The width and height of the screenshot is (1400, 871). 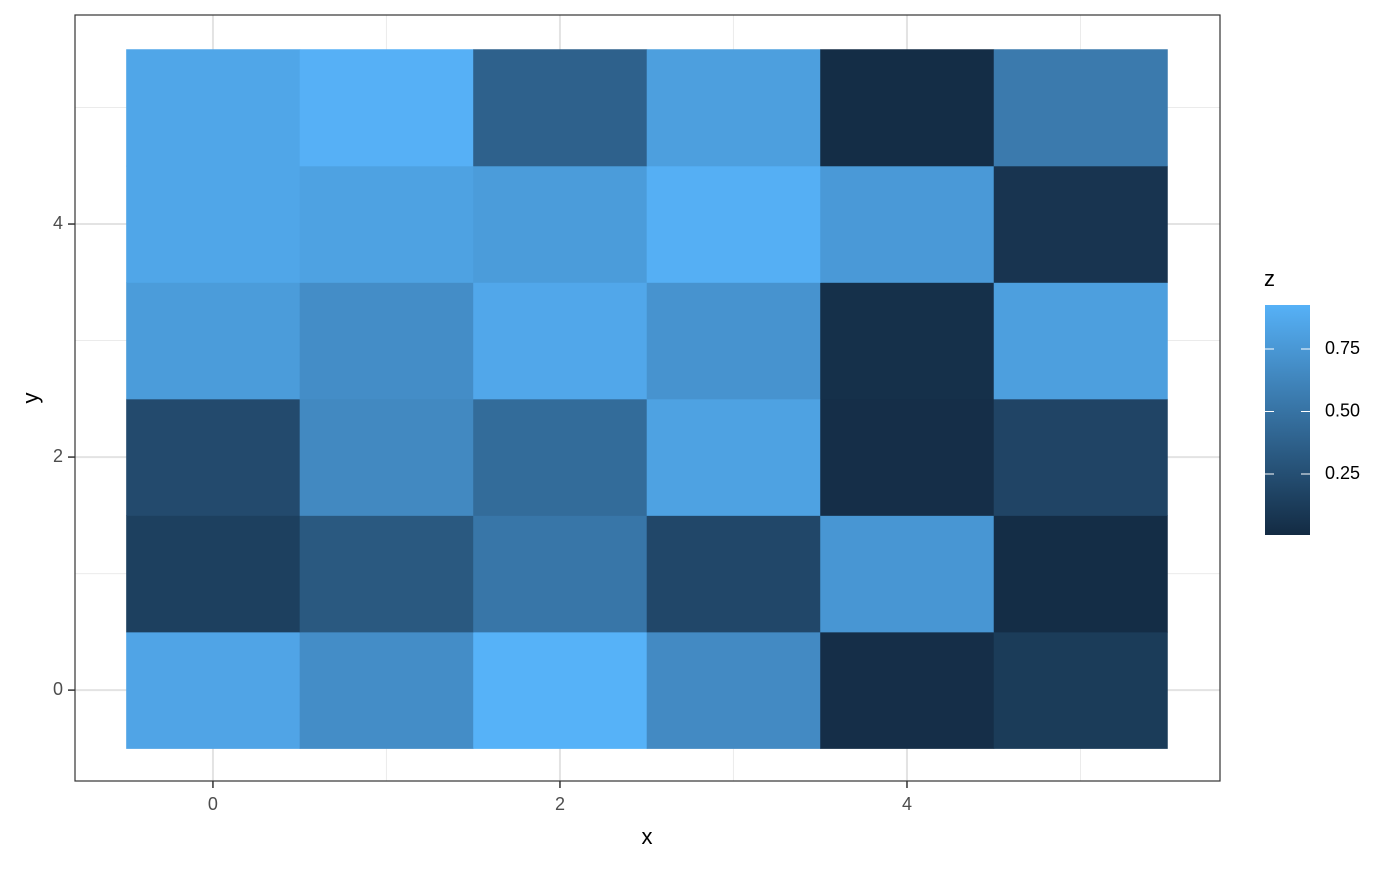 I want to click on x-tick-label: 2, so click(x=560, y=804).